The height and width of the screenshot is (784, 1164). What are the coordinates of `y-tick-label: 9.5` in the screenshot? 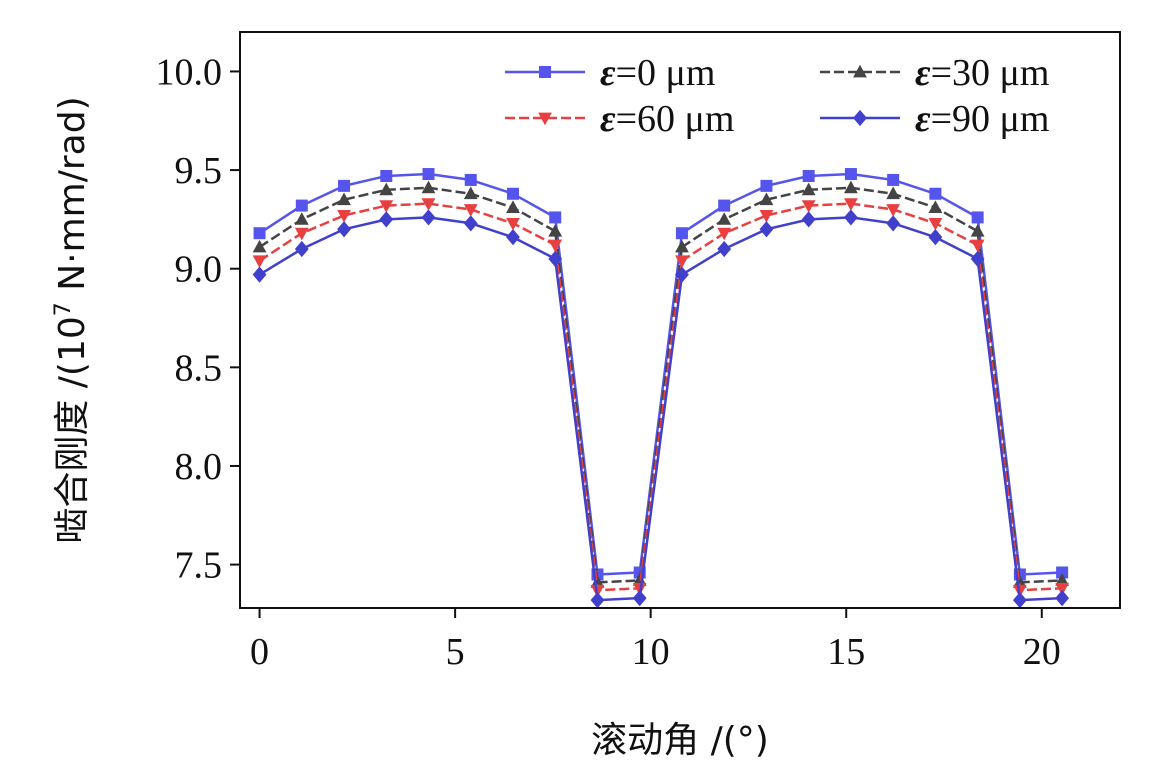 It's located at (199, 171).